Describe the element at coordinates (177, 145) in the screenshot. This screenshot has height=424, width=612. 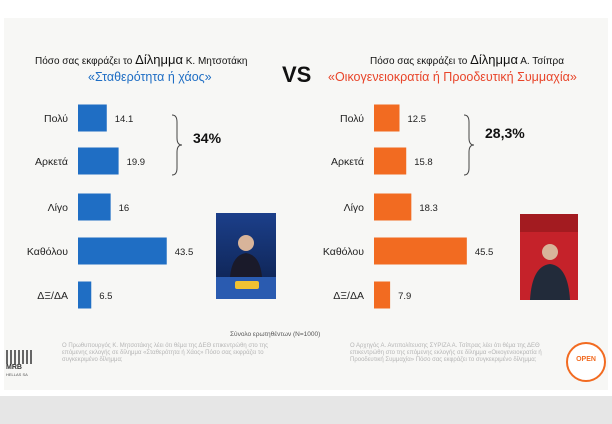
I see `left-total-brace` at that location.